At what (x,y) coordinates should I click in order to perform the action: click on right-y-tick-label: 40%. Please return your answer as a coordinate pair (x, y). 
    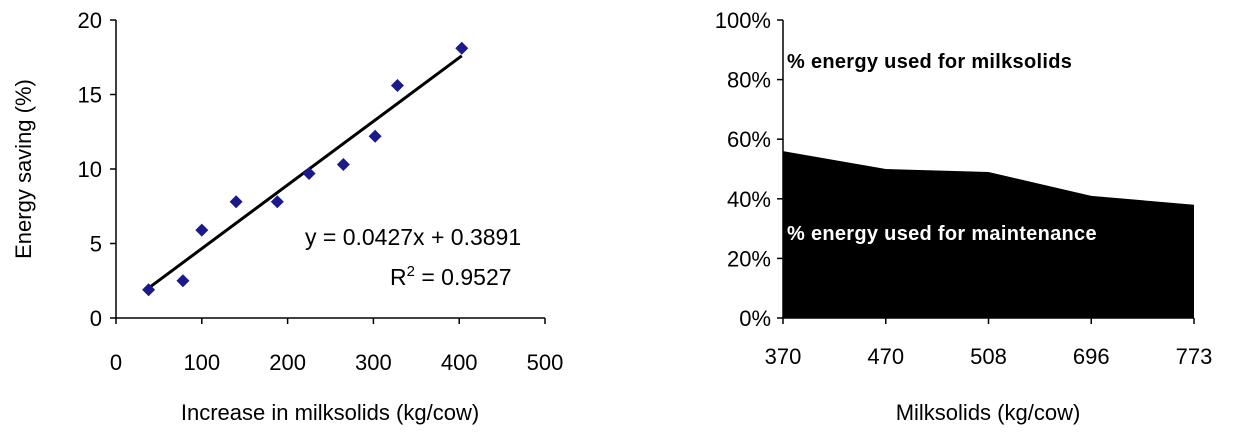
    Looking at the image, I should click on (749, 199).